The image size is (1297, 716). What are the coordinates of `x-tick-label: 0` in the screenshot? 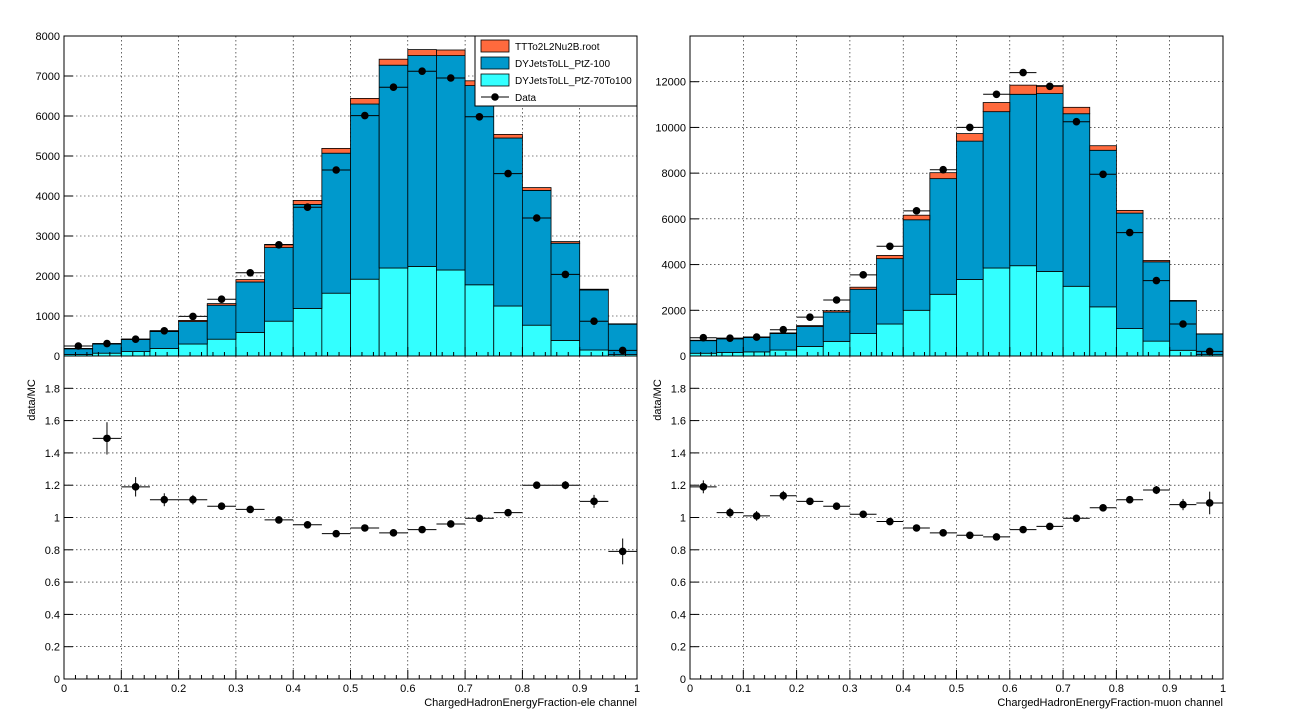 It's located at (690, 689).